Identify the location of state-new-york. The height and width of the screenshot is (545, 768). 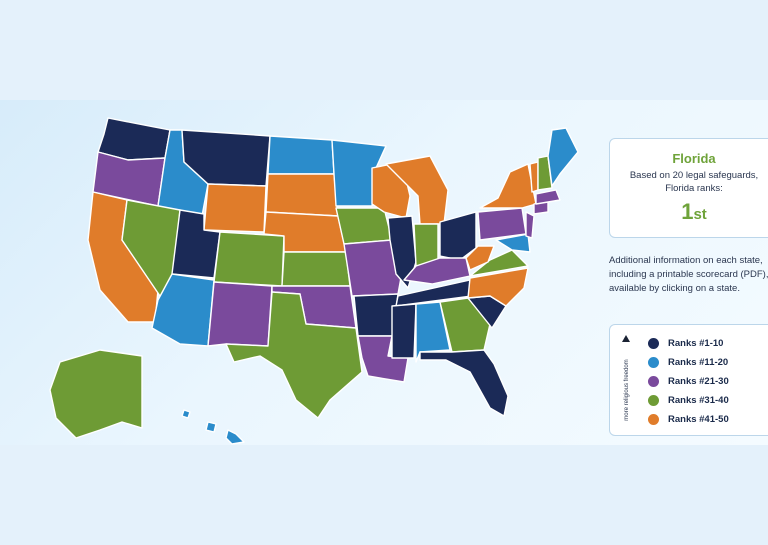
(508, 186).